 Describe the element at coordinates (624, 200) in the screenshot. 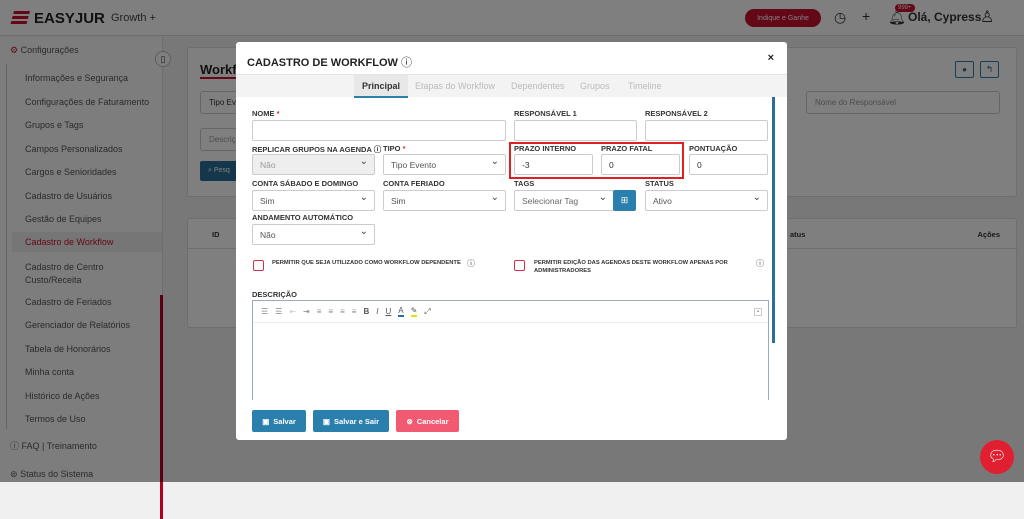

I see `add-tag-button: ⊞` at that location.